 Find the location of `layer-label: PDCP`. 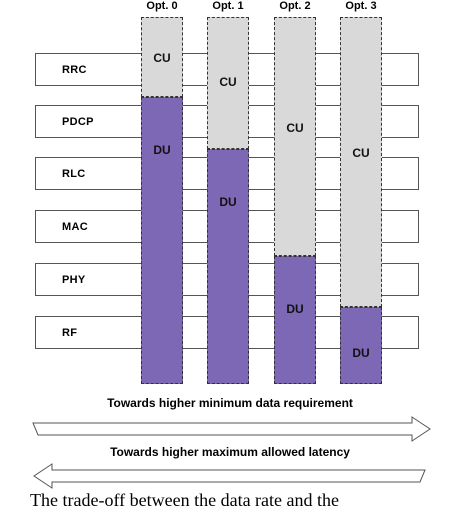

layer-label: PDCP is located at coordinates (78, 121).